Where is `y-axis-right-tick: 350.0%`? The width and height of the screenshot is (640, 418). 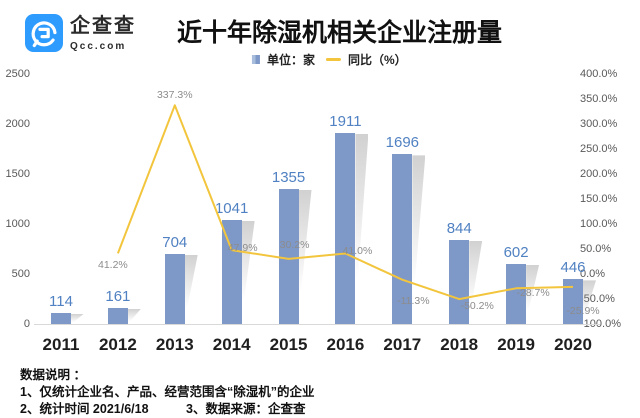
y-axis-right-tick: 350.0% is located at coordinates (599, 99).